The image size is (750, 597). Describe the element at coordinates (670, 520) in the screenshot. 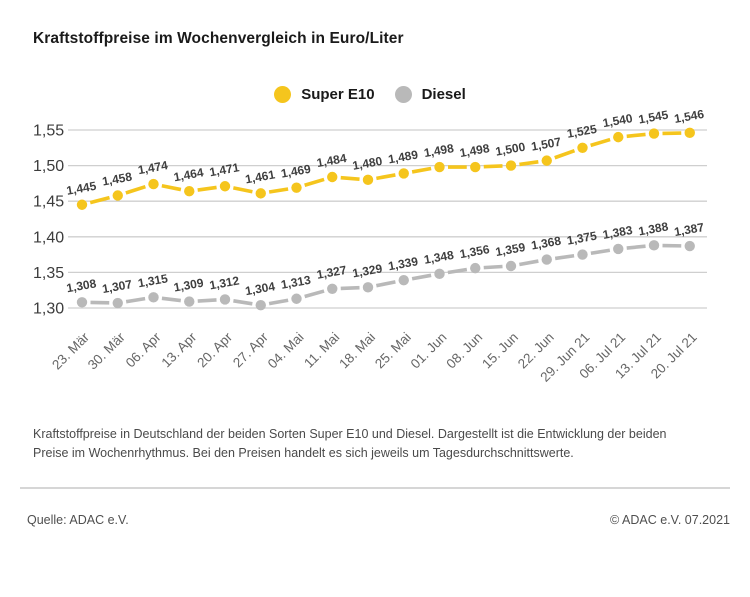

I see `copyright-text: © ADAC e.V. 07.2021` at that location.